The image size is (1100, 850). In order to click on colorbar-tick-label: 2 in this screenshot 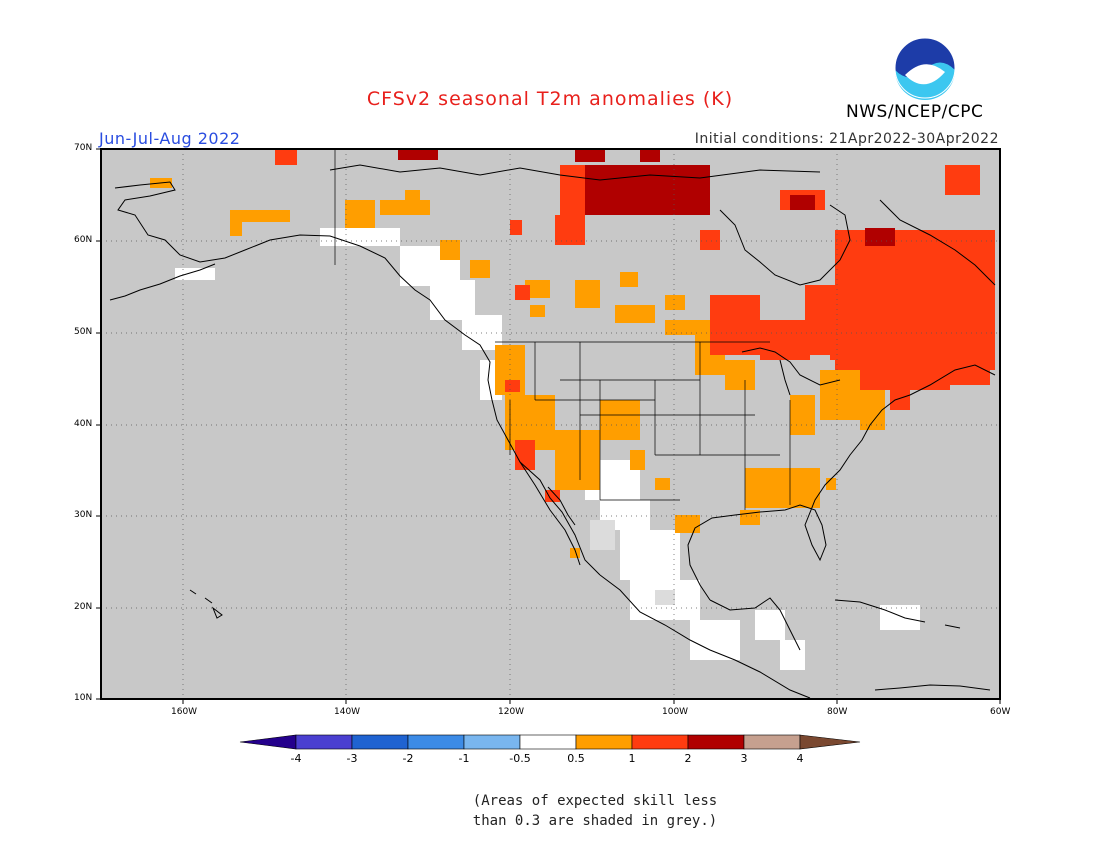, I will do `click(688, 758)`.